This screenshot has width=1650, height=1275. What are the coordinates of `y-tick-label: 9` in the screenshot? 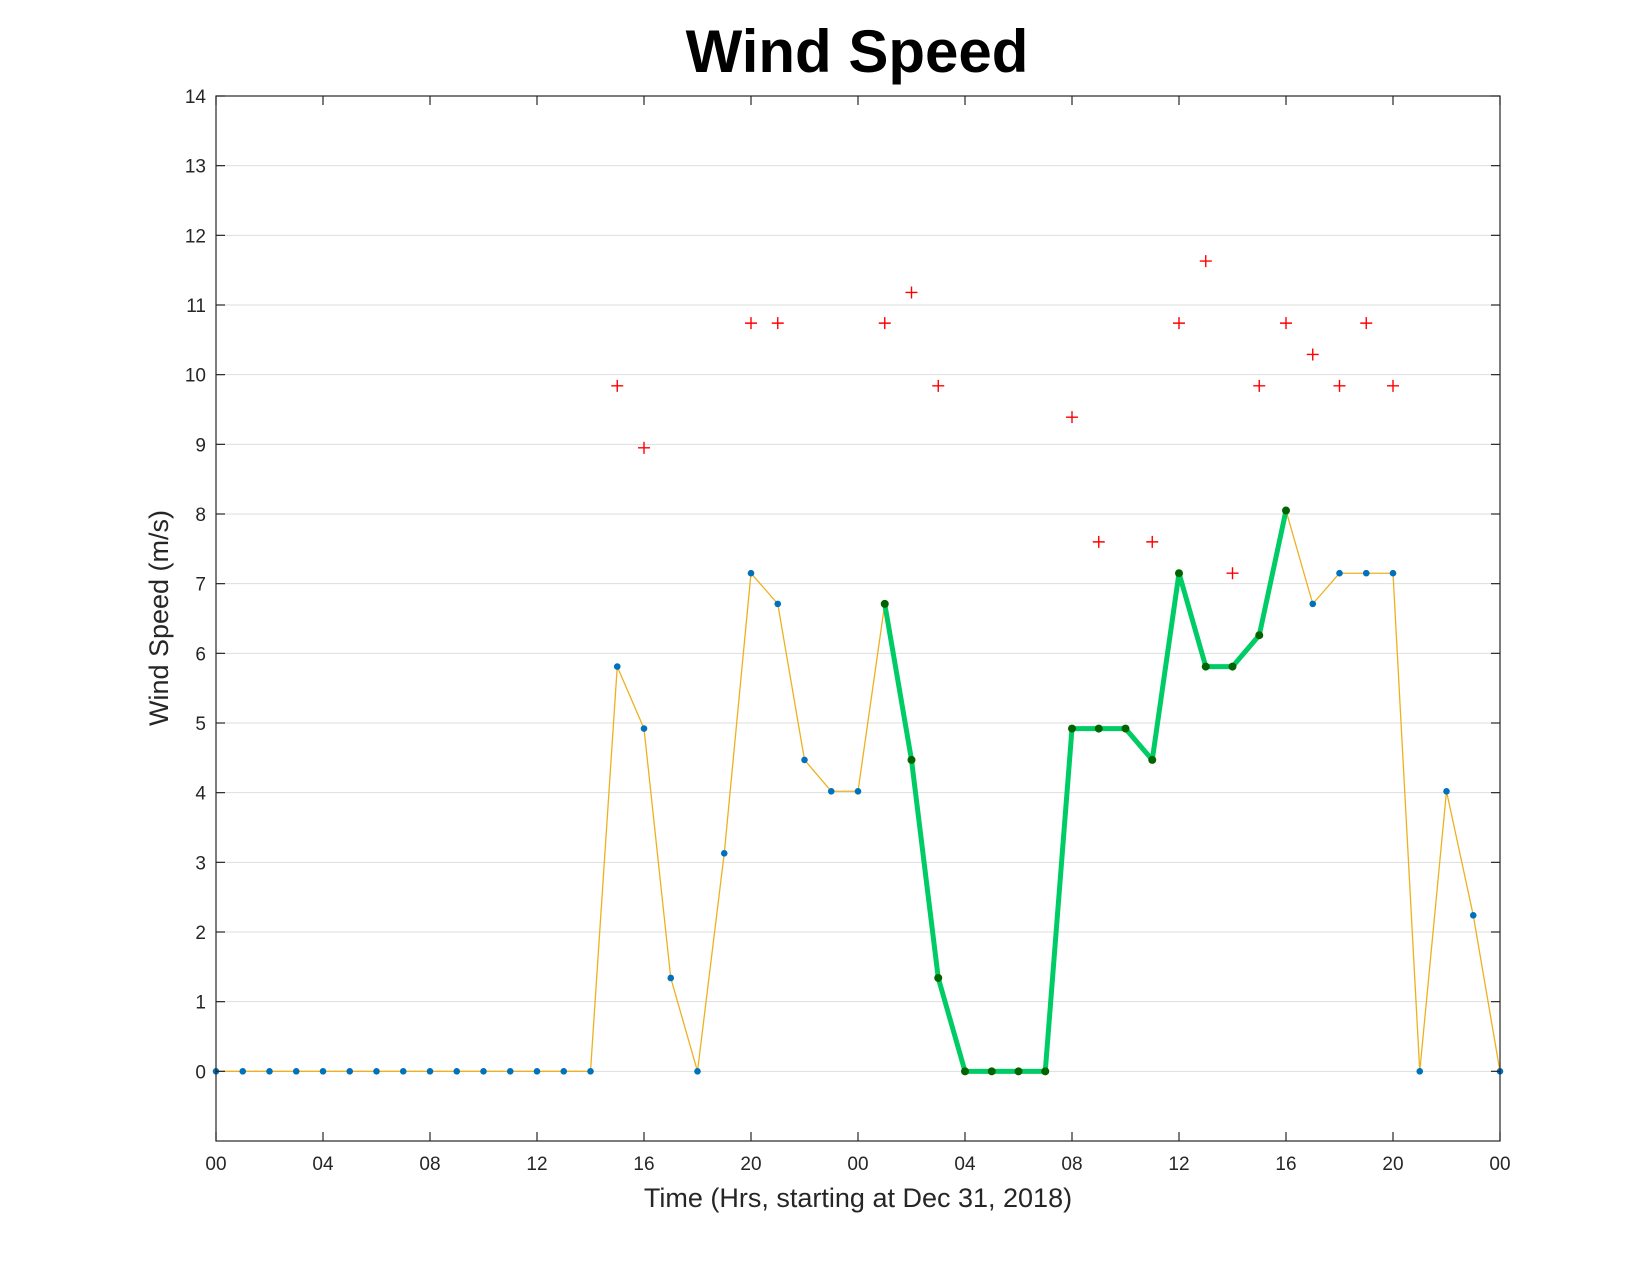 It's located at (200, 445).